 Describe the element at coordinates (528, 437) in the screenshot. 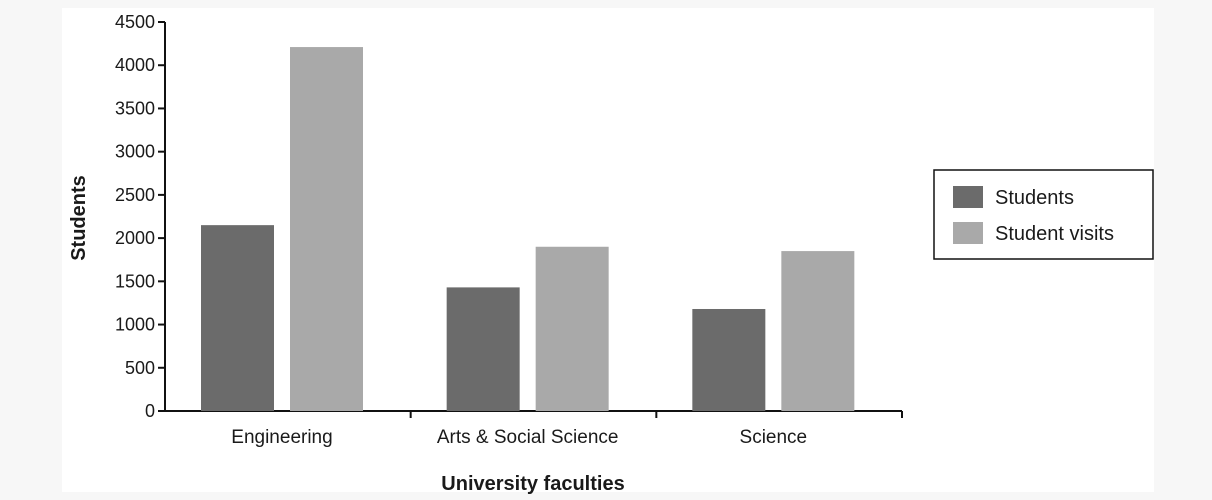

I see `x-tick-label: Arts & Social Science` at that location.